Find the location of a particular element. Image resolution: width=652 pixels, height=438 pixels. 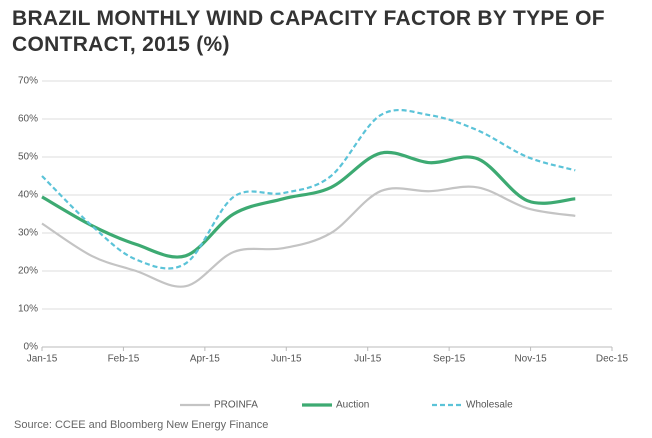

y-tick-label: 0% is located at coordinates (31, 347).